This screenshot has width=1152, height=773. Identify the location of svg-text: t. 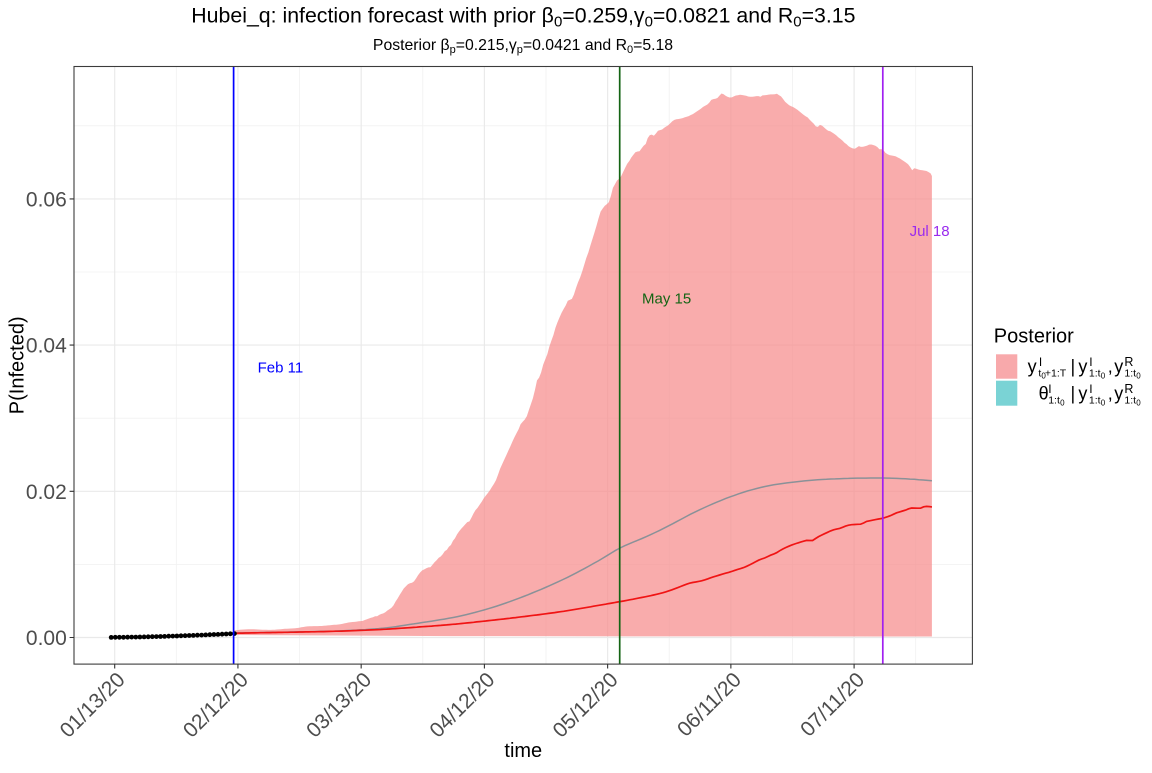
(1039, 373).